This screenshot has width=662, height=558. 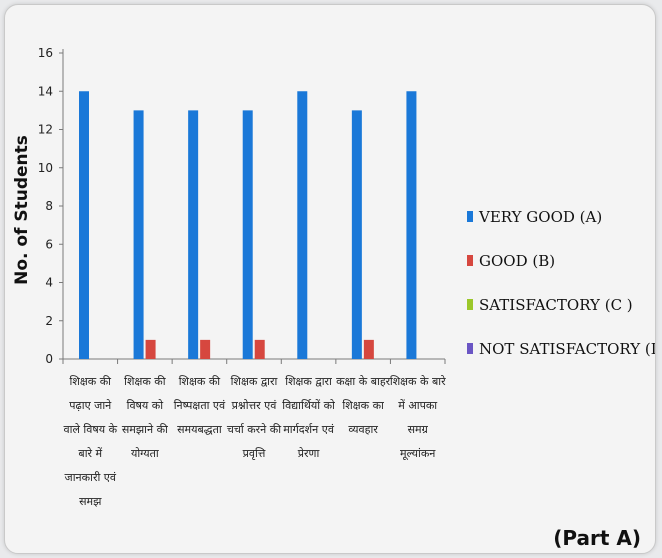 I want to click on legend-label: NOT SATISFACTORY (D), so click(x=567, y=349).